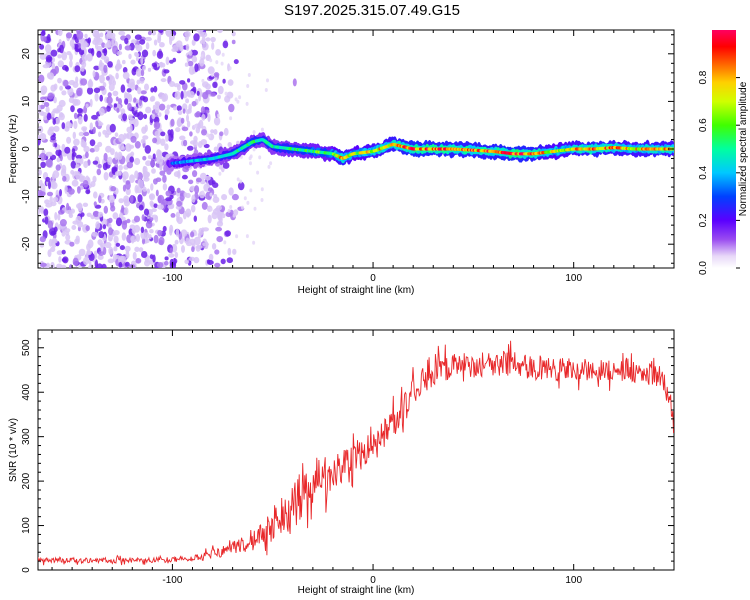 The width and height of the screenshot is (750, 600). Describe the element at coordinates (703, 77) in the screenshot. I see `colorbar-tick-label: 0.8` at that location.